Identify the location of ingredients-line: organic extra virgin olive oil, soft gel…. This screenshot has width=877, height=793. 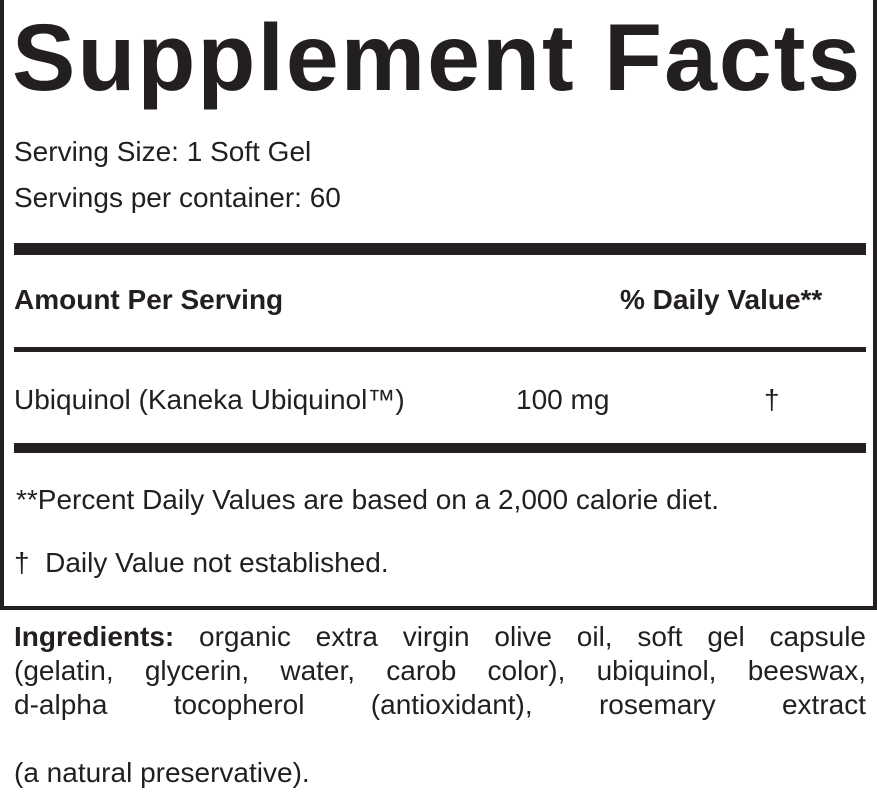
(520, 636).